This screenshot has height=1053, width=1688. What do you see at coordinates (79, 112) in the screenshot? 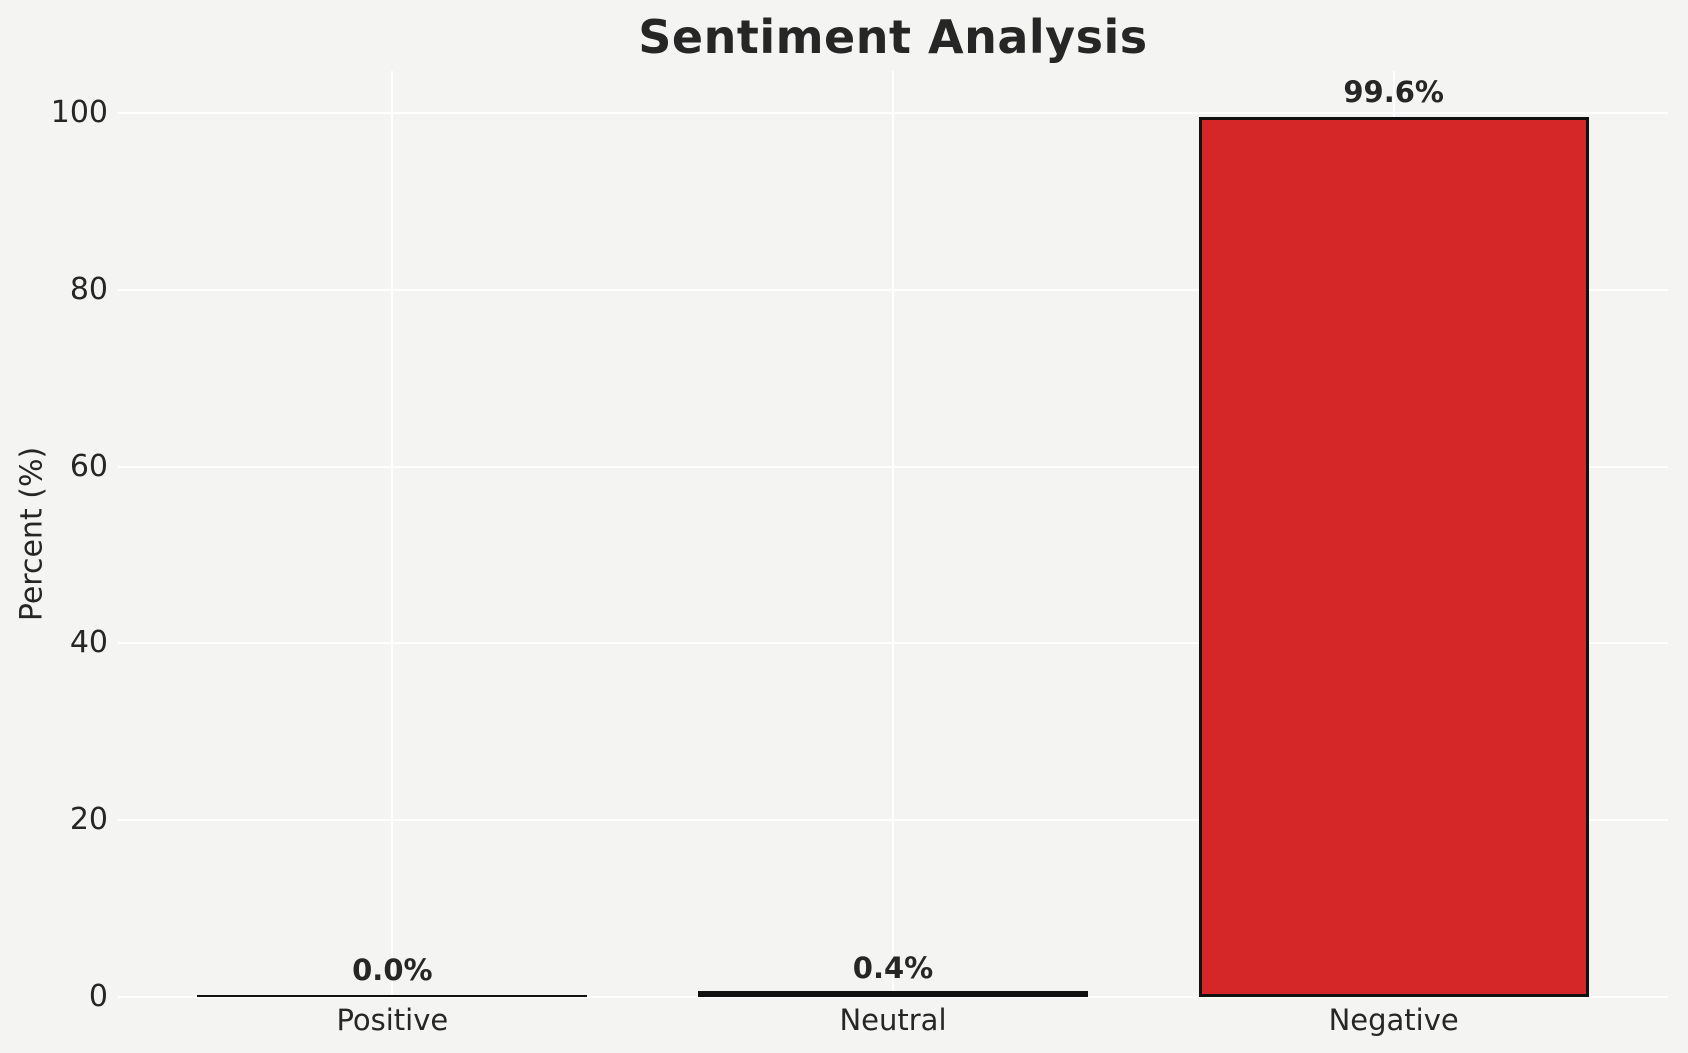
I see `y-tick-label: 100` at bounding box center [79, 112].